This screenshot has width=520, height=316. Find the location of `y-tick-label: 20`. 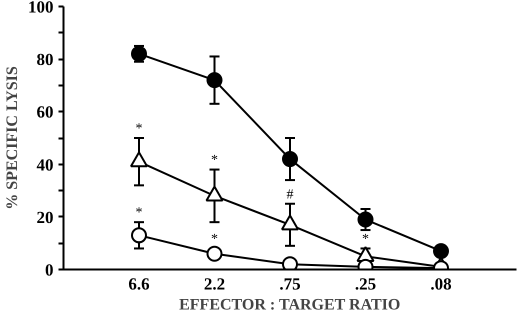

y-tick-label: 20 is located at coordinates (45, 217).